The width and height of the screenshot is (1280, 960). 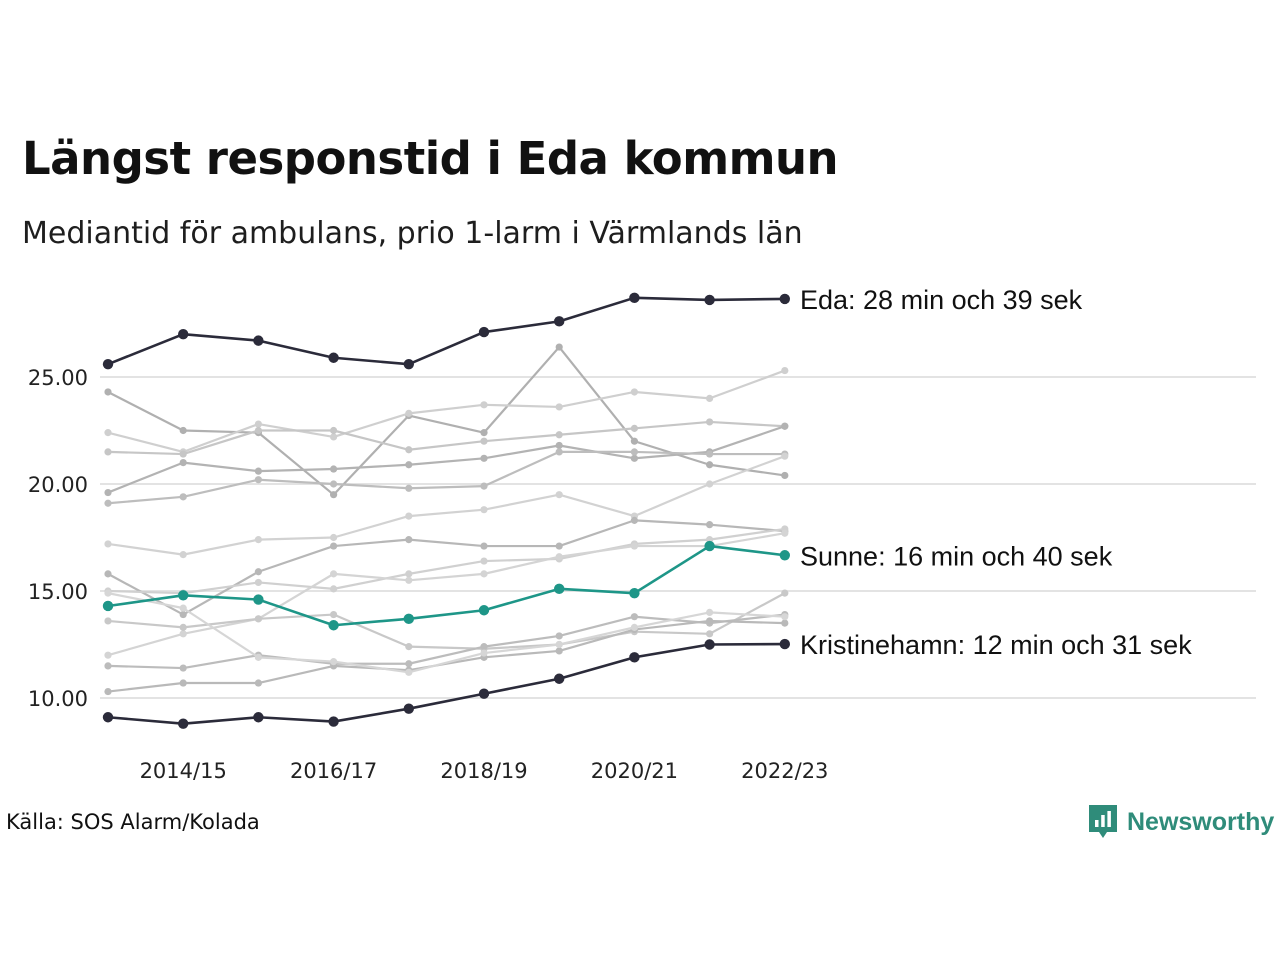 What do you see at coordinates (333, 771) in the screenshot?
I see `x-tick-label: 2016/17` at bounding box center [333, 771].